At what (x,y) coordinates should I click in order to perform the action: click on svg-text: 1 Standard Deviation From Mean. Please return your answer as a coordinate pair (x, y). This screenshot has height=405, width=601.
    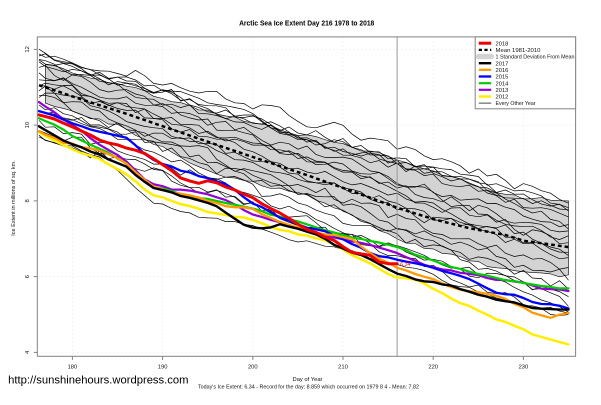
    Looking at the image, I should click on (535, 58).